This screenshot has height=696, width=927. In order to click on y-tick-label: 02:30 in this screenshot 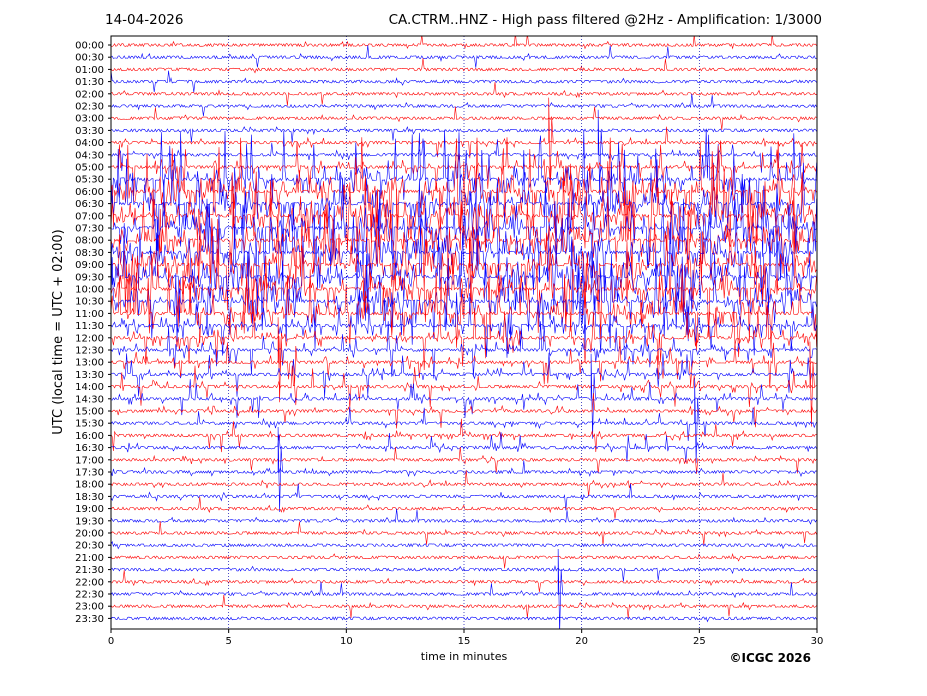, I will do `click(89, 107)`.